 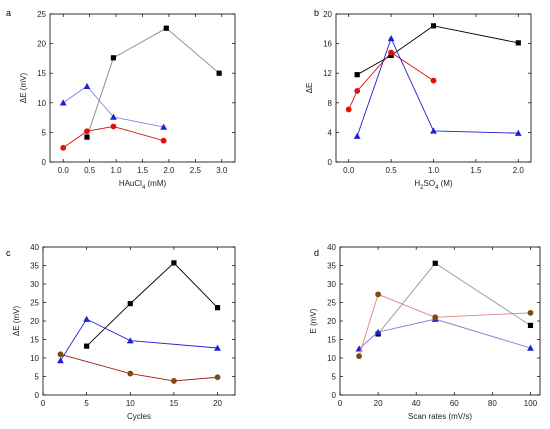 What do you see at coordinates (440, 416) in the screenshot?
I see `x-axis-label-part: Scan rates (mV/s)` at bounding box center [440, 416].